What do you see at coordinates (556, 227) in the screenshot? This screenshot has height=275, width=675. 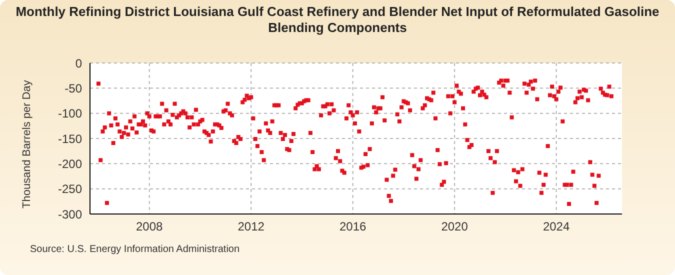 I see `x-tick-label: 2024` at bounding box center [556, 227].